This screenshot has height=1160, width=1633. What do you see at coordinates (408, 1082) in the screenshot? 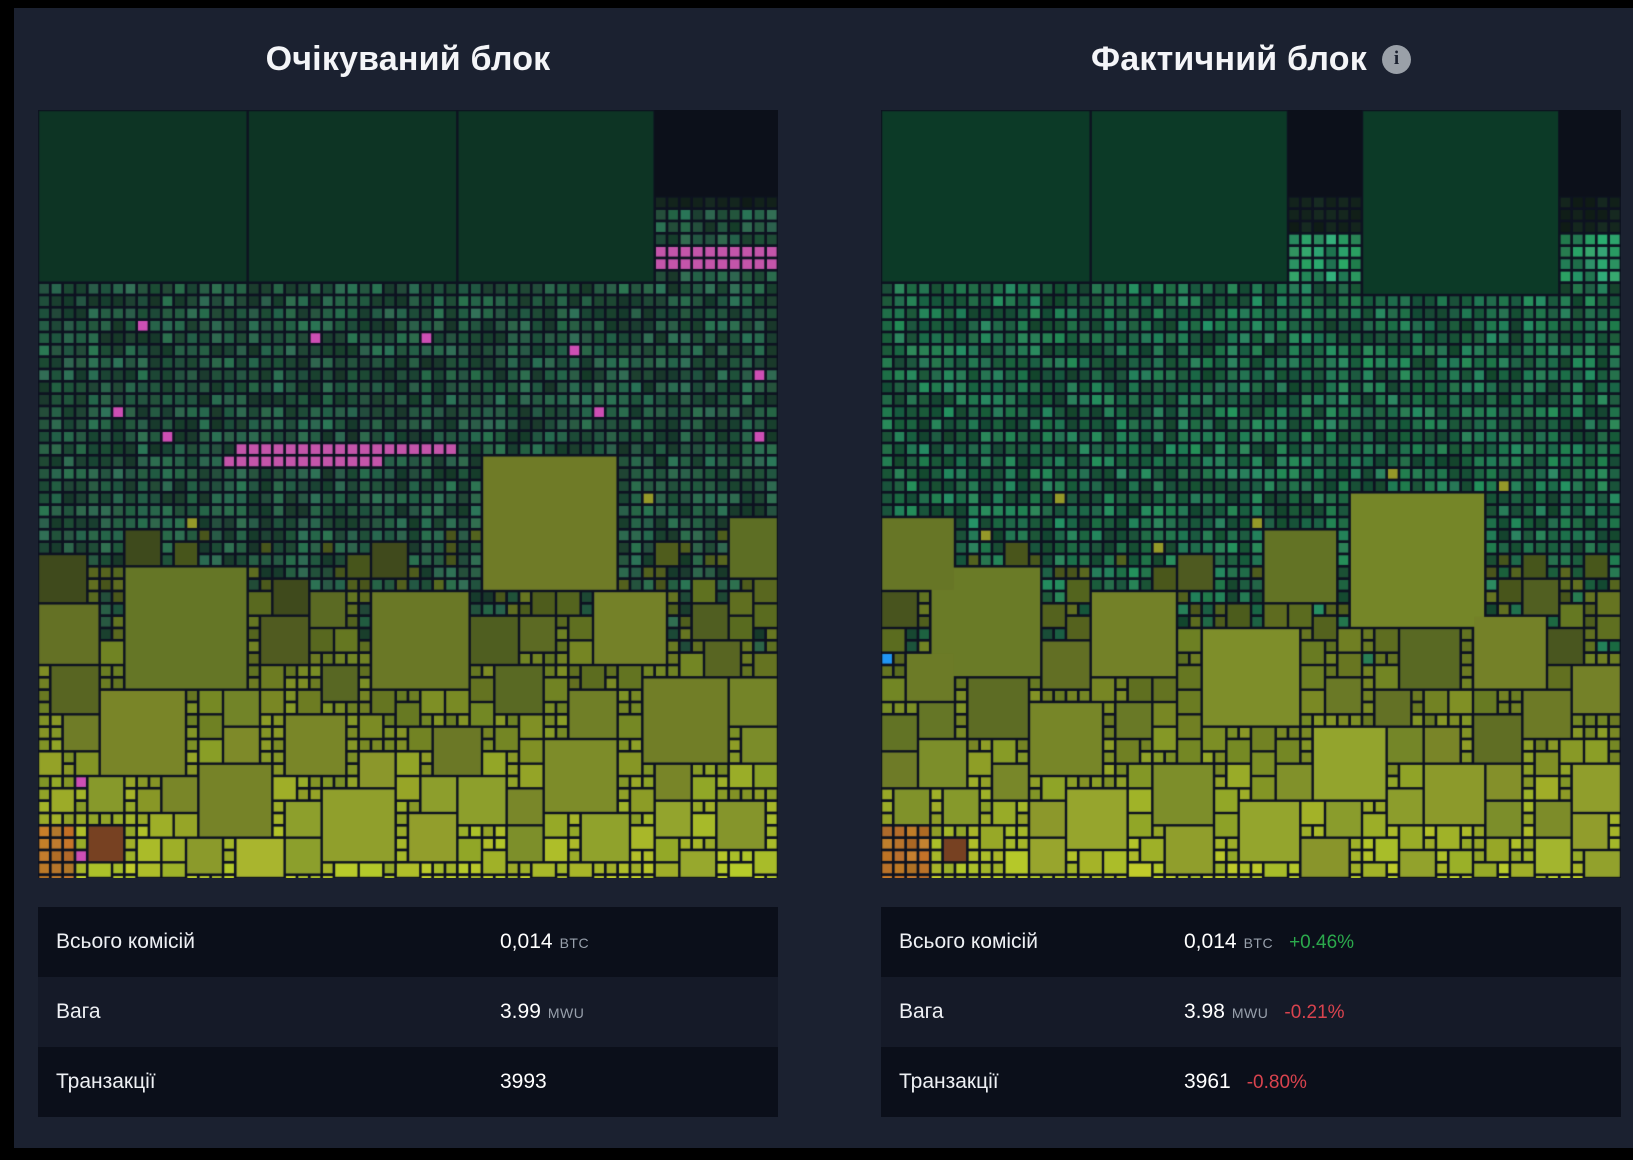
I see `stat-row-transactions: Транзакції 3993` at bounding box center [408, 1082].